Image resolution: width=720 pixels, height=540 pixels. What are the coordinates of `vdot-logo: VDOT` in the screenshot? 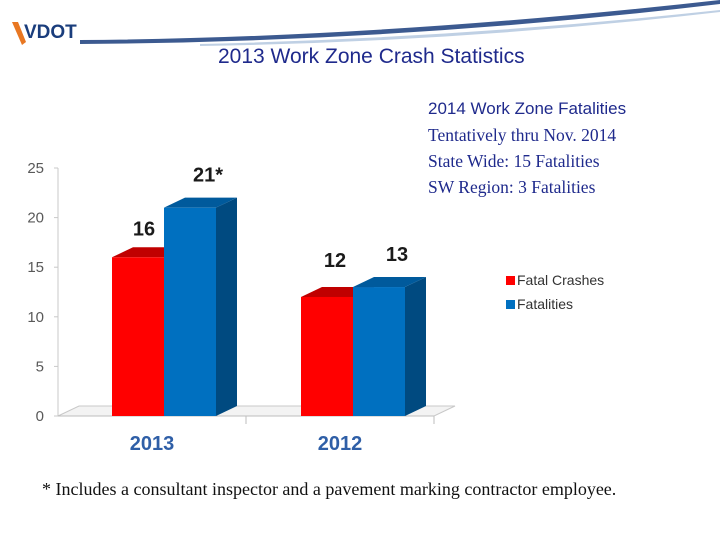 It's located at (55, 33).